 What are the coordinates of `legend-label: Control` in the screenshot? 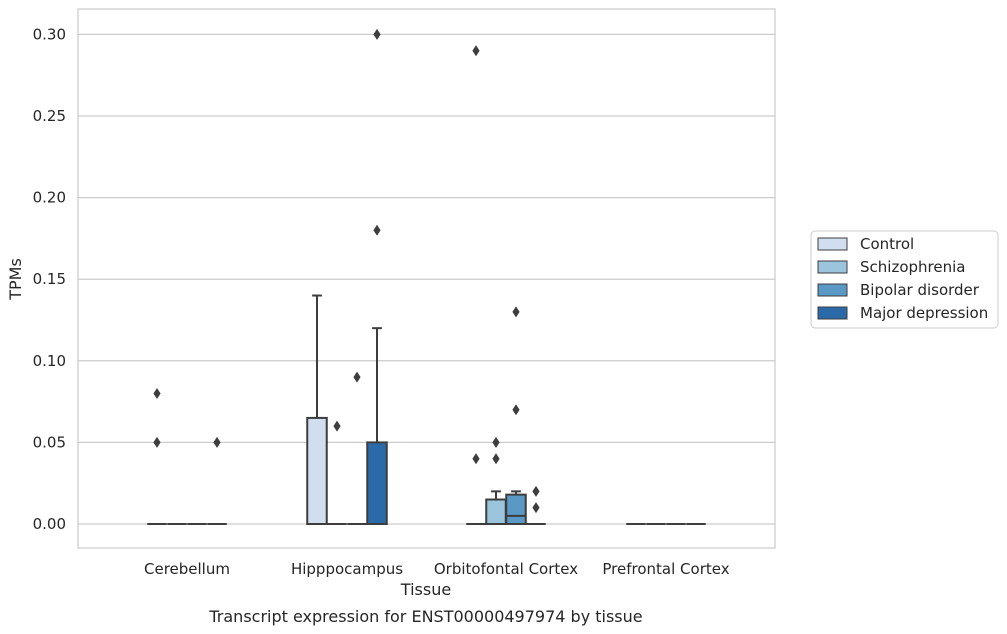 It's located at (887, 244).